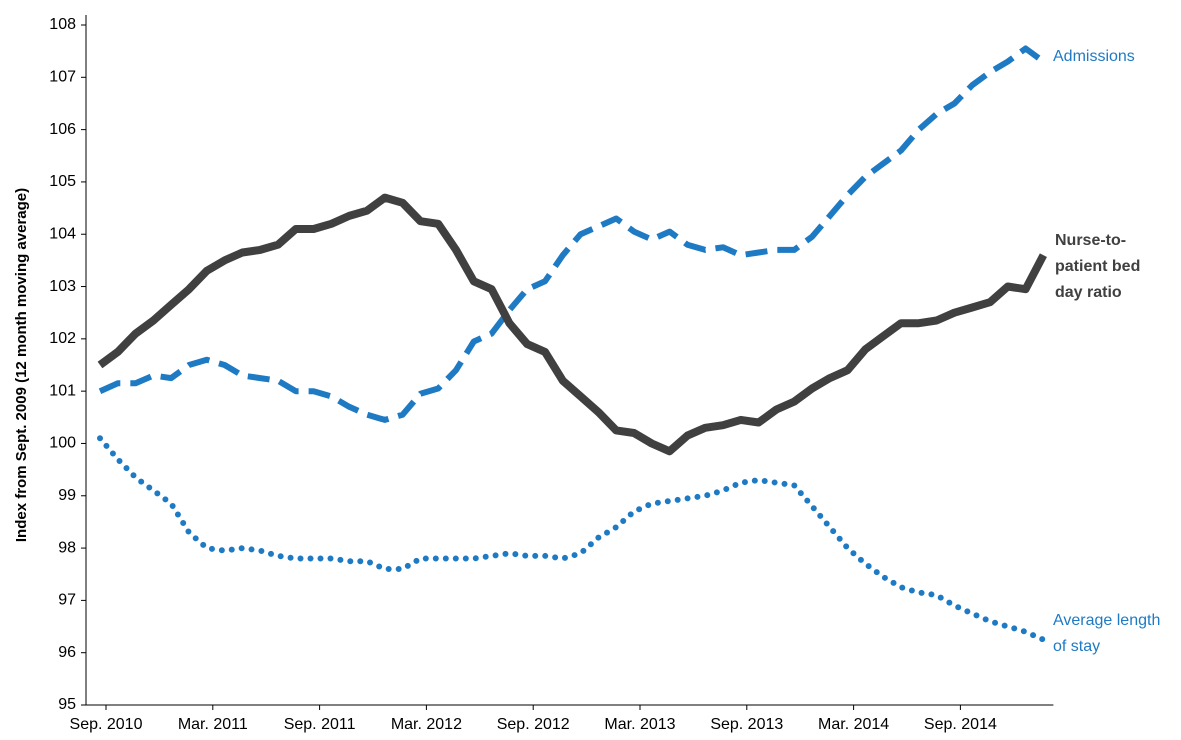  What do you see at coordinates (426, 724) in the screenshot?
I see `x-tick-label: Mar. 2012` at bounding box center [426, 724].